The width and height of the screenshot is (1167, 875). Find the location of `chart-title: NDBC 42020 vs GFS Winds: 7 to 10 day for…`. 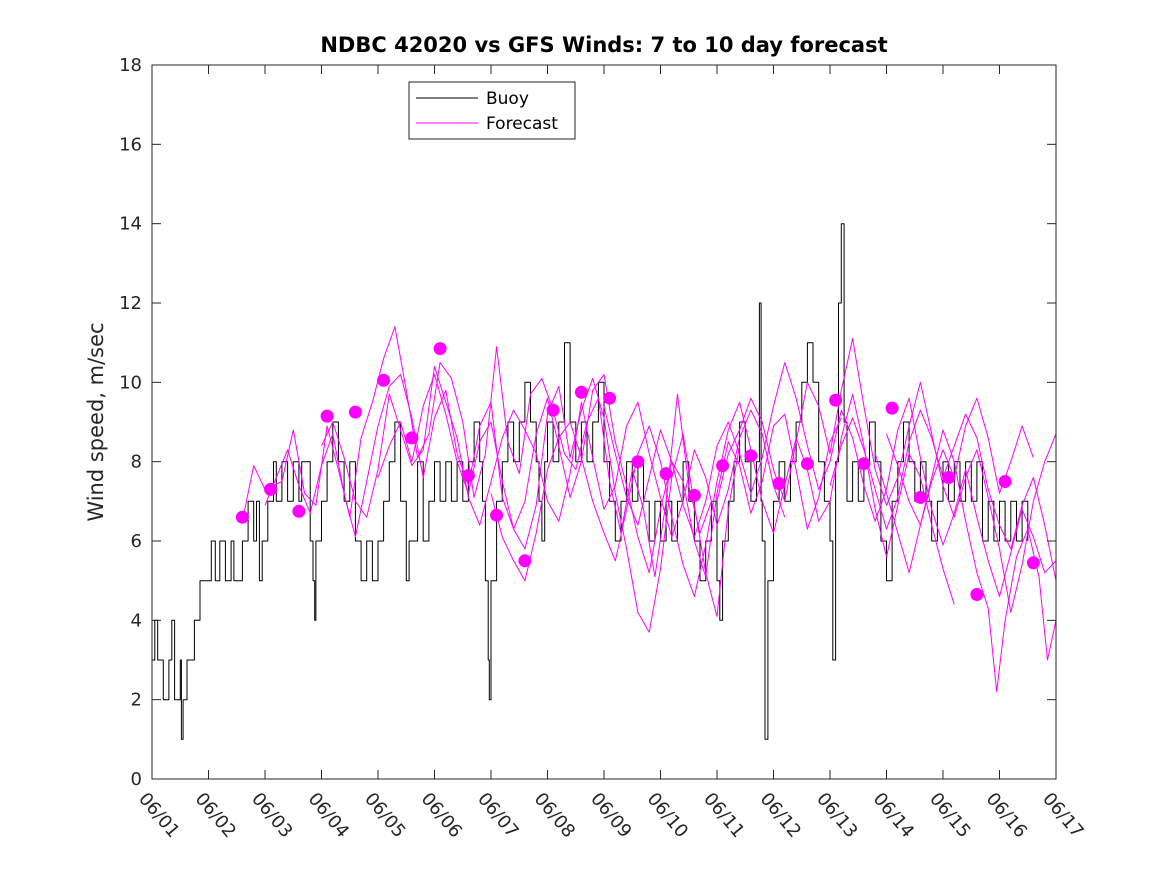

chart-title: NDBC 42020 vs GFS Winds: 7 to 10 day for… is located at coordinates (603, 45).